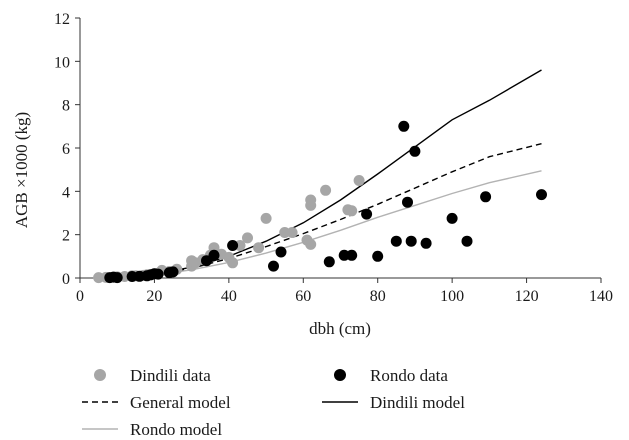  I want to click on y-tick-label: 2, so click(66, 236).